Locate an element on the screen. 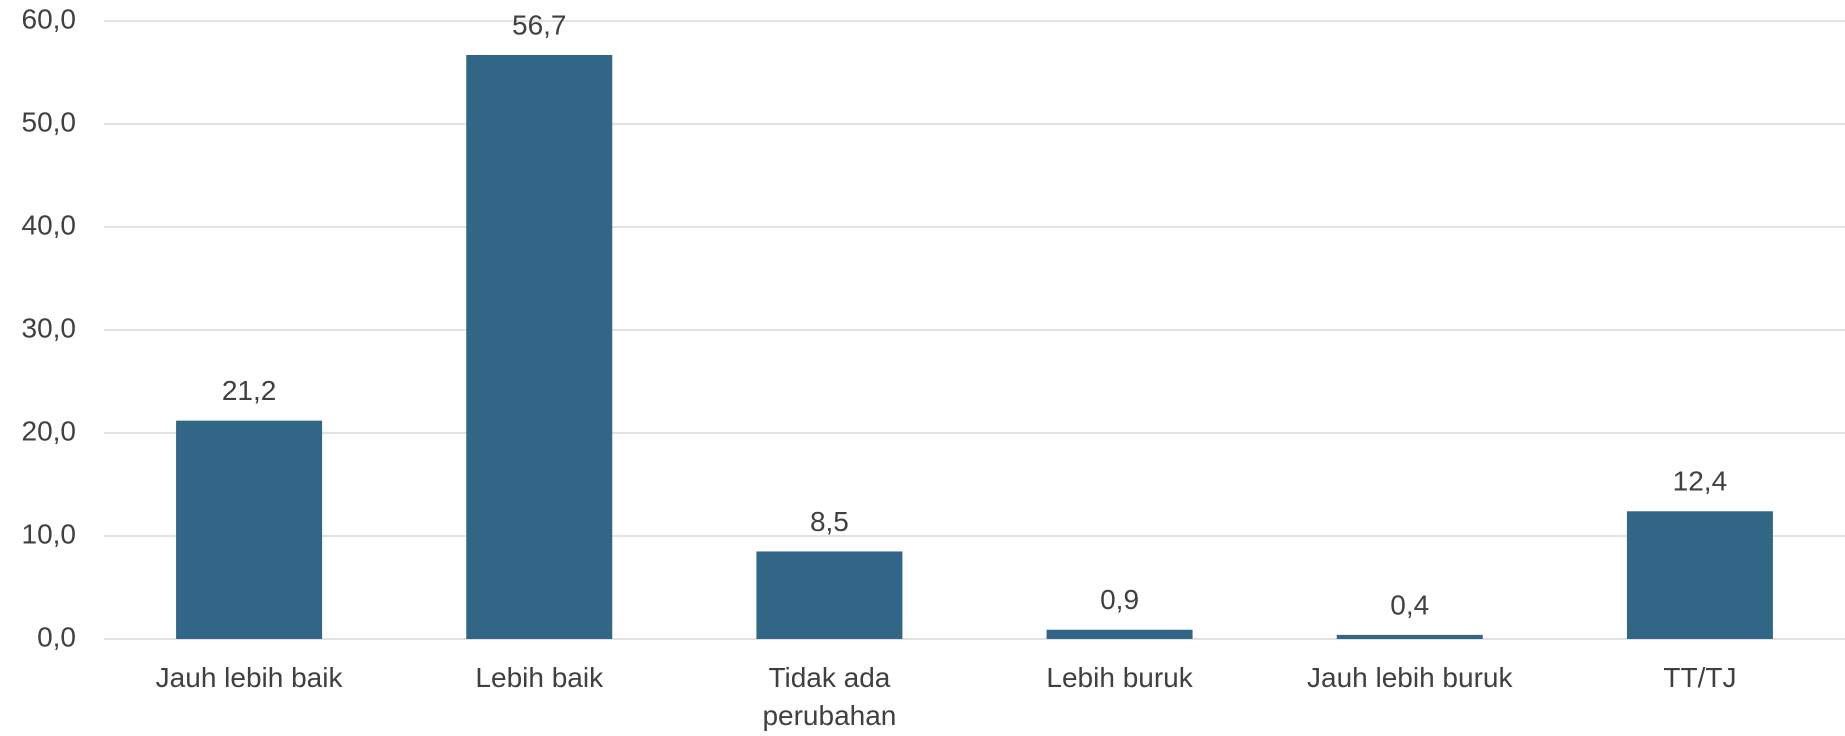 The image size is (1845, 736). value-label: 21,2 is located at coordinates (249, 390).